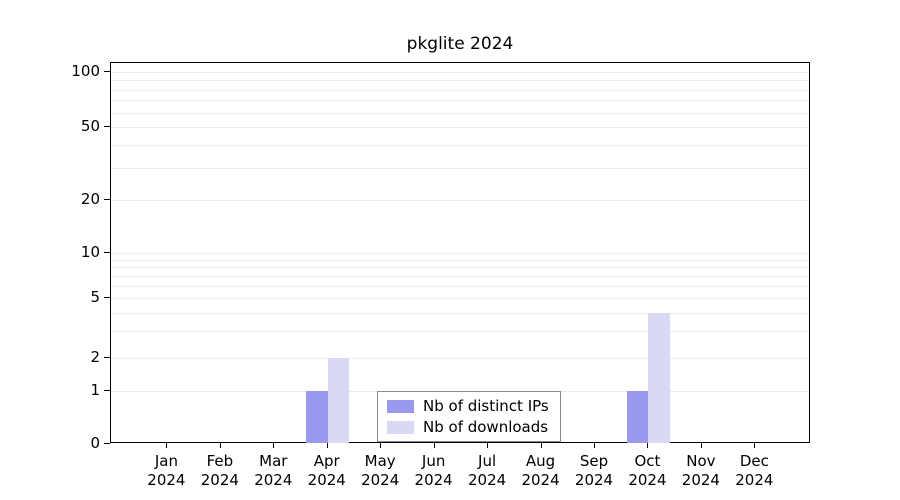 This screenshot has width=900, height=500. What do you see at coordinates (273, 470) in the screenshot?
I see `x-tick-label-mar: Mar 2024` at bounding box center [273, 470].